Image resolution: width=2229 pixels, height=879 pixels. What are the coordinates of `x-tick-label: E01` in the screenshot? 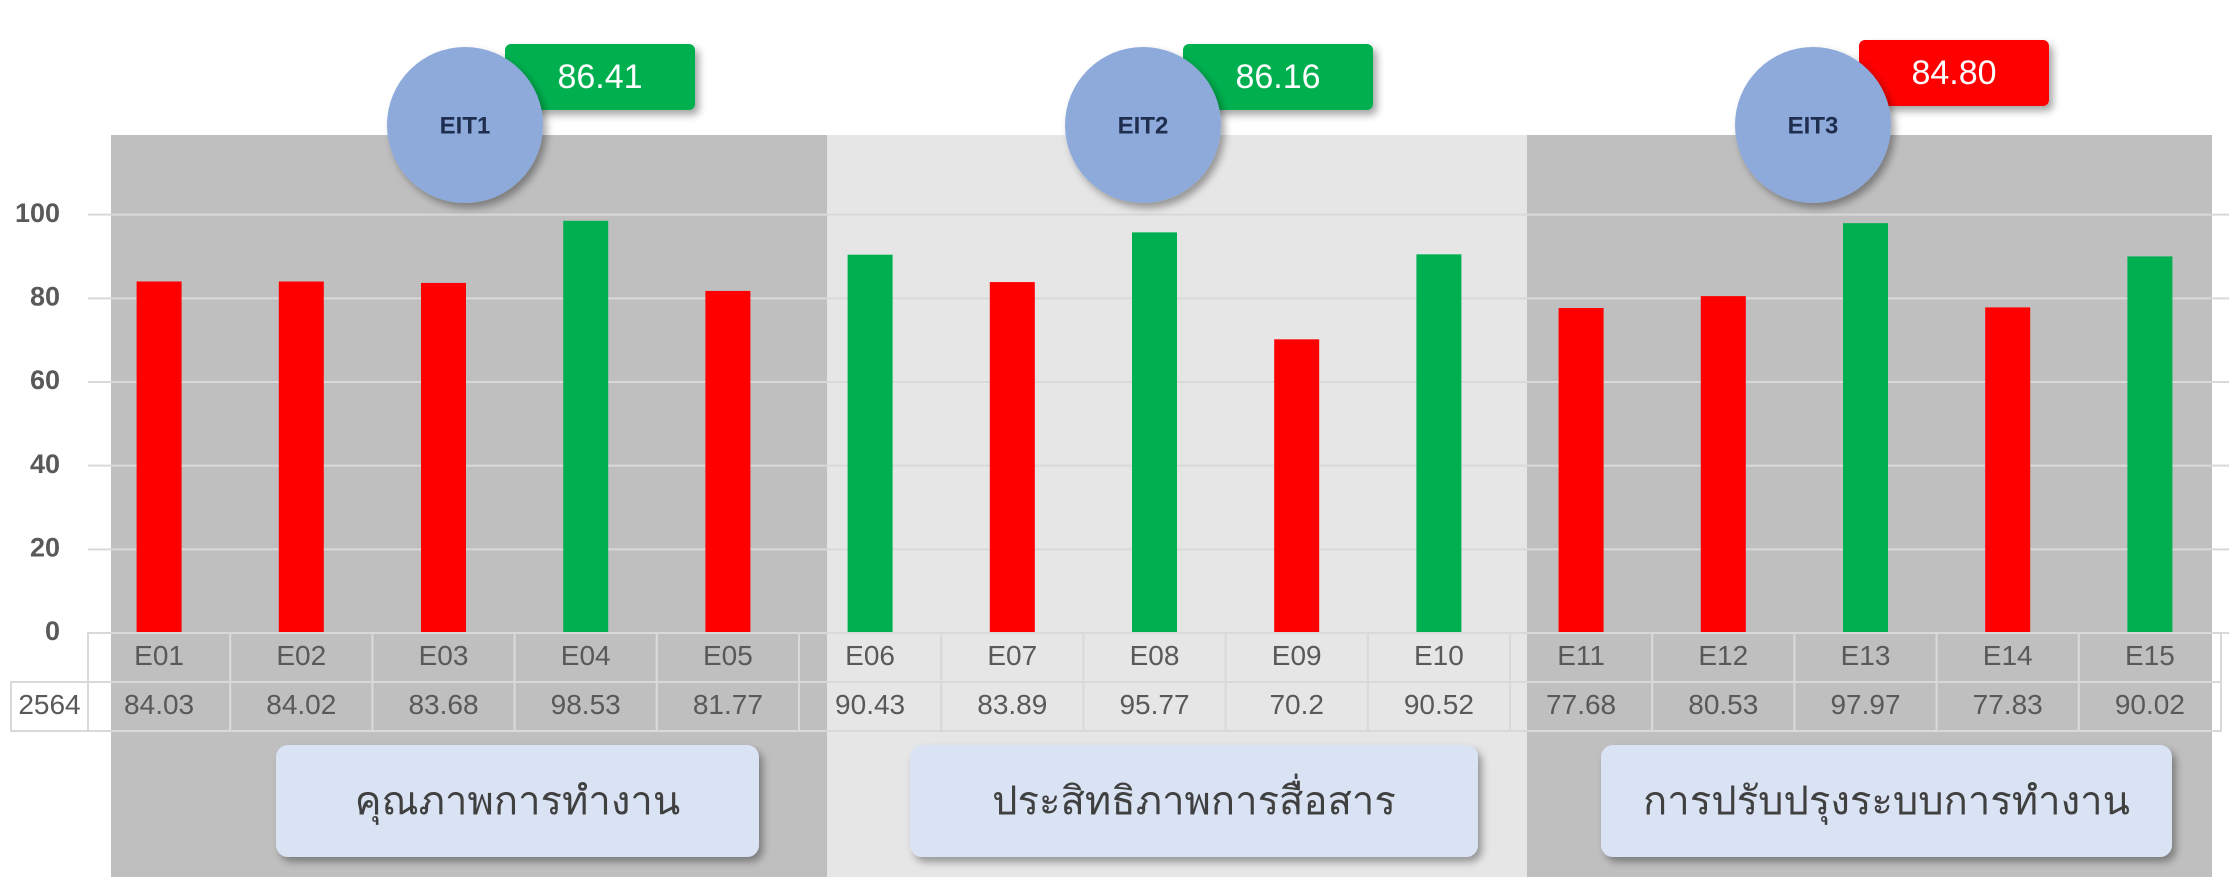 It's located at (159, 655).